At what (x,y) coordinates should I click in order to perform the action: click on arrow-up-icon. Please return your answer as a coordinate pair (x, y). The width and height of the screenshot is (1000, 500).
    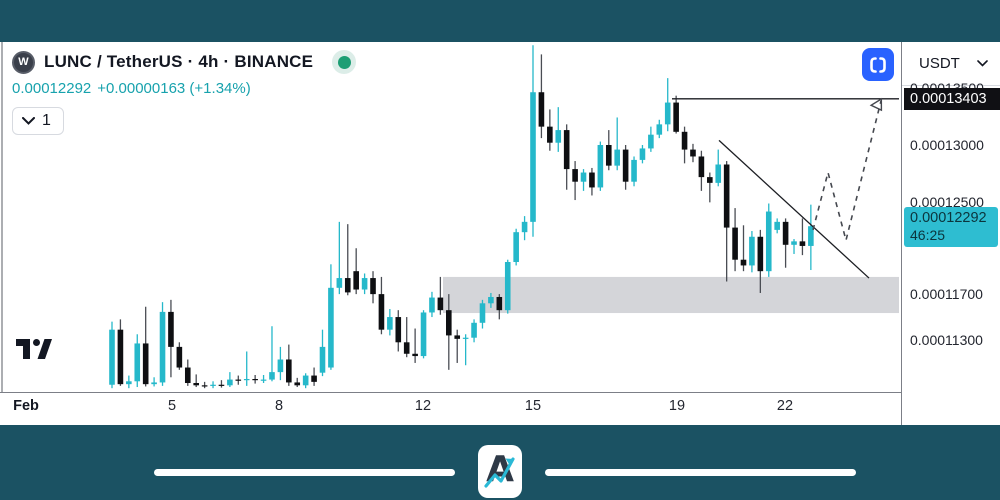
    Looking at the image, I should click on (499, 472).